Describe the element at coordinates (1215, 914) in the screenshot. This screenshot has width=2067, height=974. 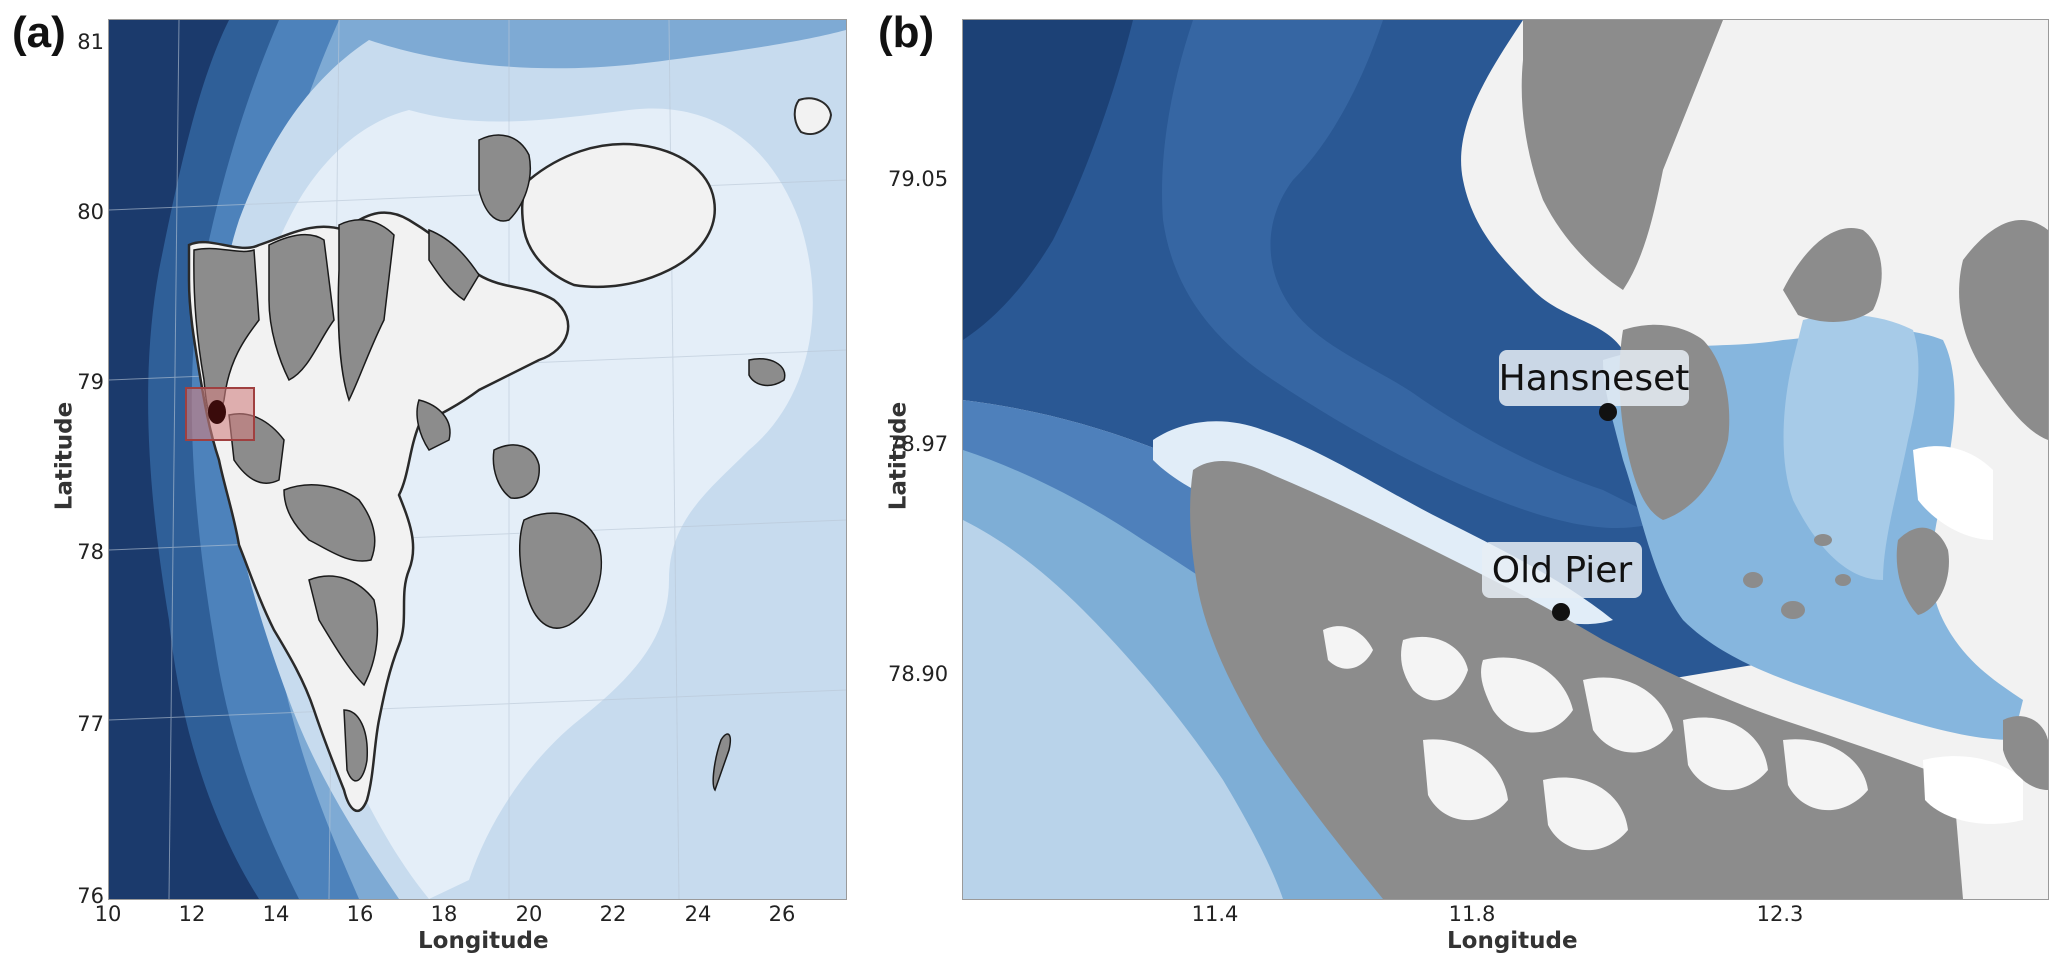
I see `panel-b-xtick: 11.4` at that location.